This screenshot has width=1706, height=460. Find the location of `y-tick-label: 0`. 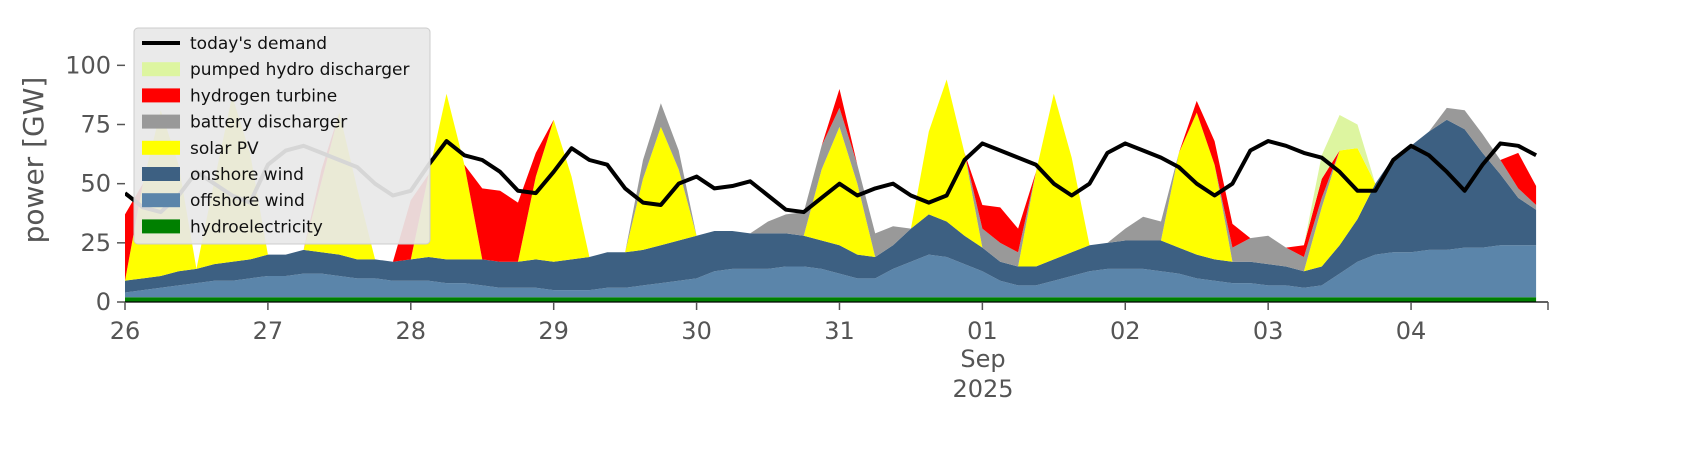

y-tick-label: 0 is located at coordinates (103, 302).